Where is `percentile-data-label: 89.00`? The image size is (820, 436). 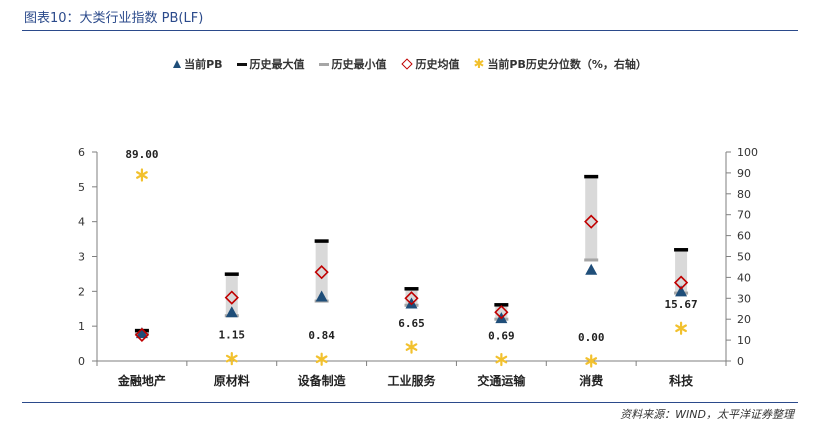
percentile-data-label: 89.00 is located at coordinates (141, 154).